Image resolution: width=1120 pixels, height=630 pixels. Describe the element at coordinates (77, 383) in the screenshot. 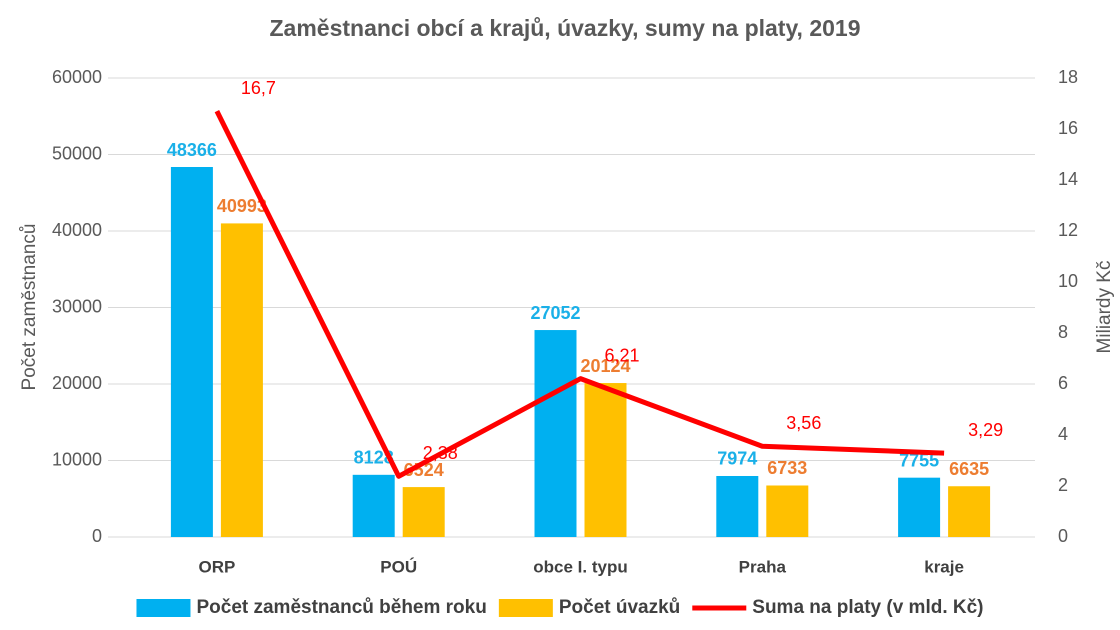

I see `y-tick-label: 20000` at that location.